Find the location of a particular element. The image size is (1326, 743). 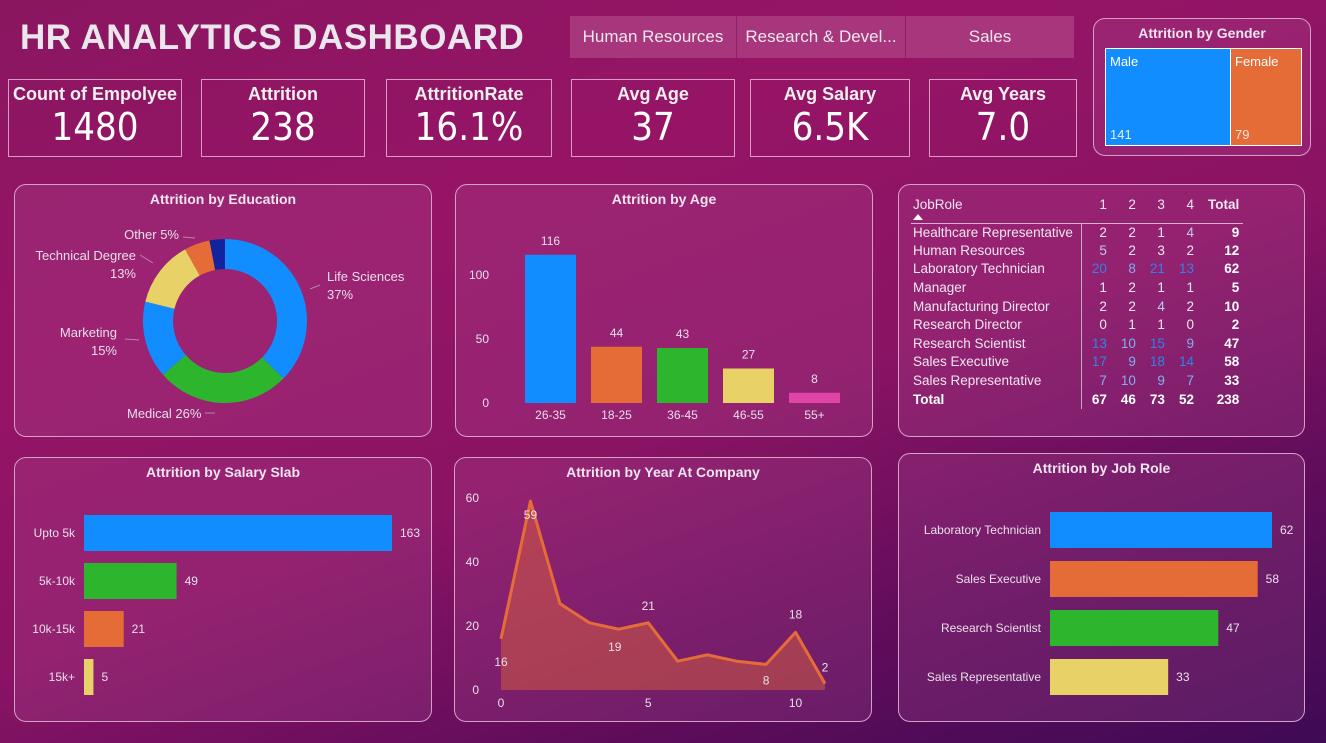

bar-10k-15k is located at coordinates (104, 629).